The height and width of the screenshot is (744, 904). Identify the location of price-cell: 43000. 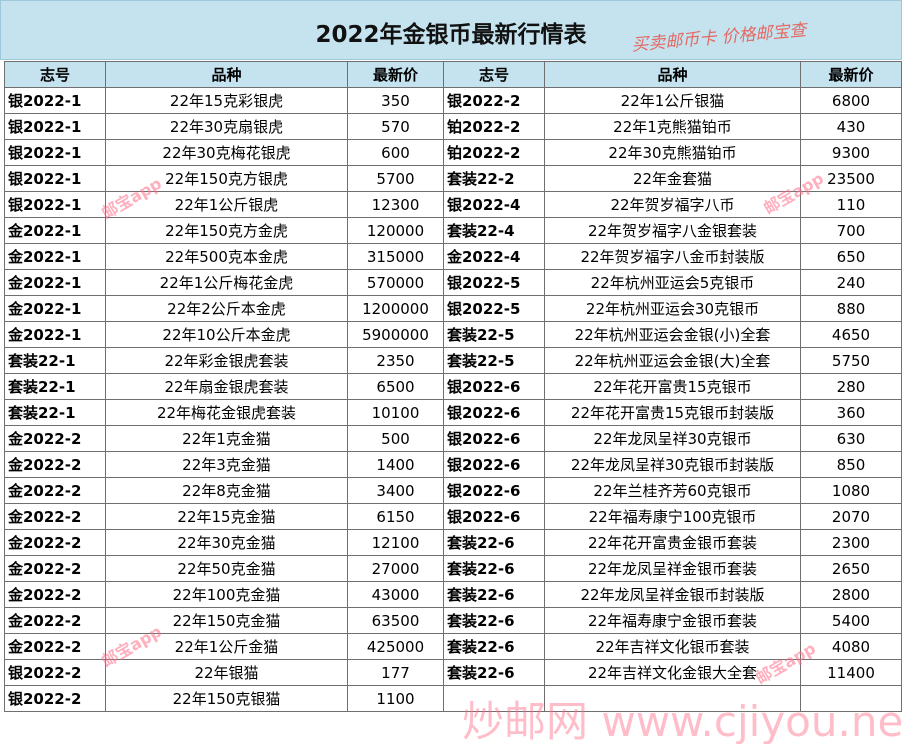
(395, 594).